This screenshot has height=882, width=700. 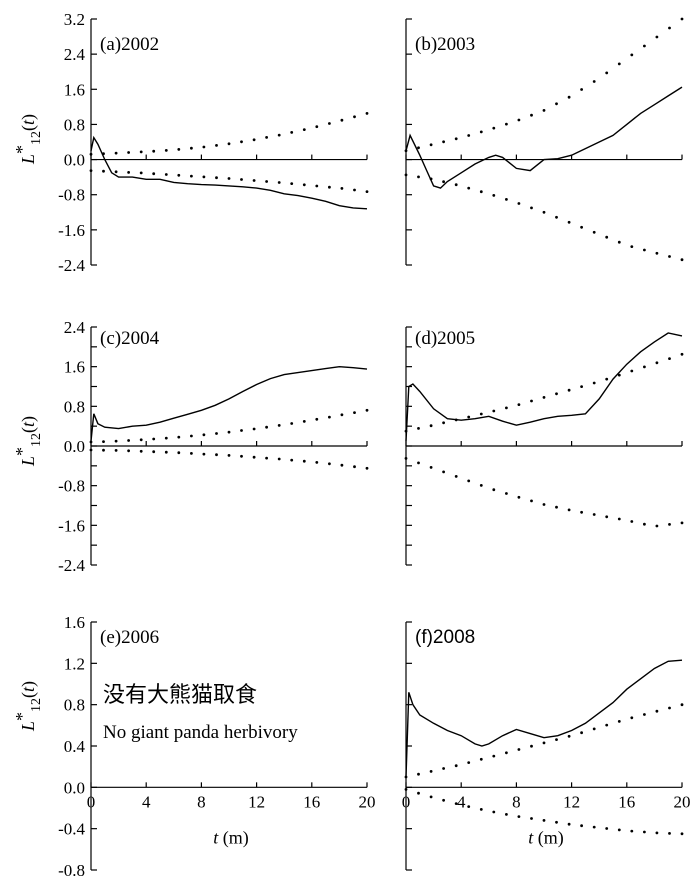 What do you see at coordinates (71, 265) in the screenshot?
I see `y-tick-label: -2.4` at bounding box center [71, 265].